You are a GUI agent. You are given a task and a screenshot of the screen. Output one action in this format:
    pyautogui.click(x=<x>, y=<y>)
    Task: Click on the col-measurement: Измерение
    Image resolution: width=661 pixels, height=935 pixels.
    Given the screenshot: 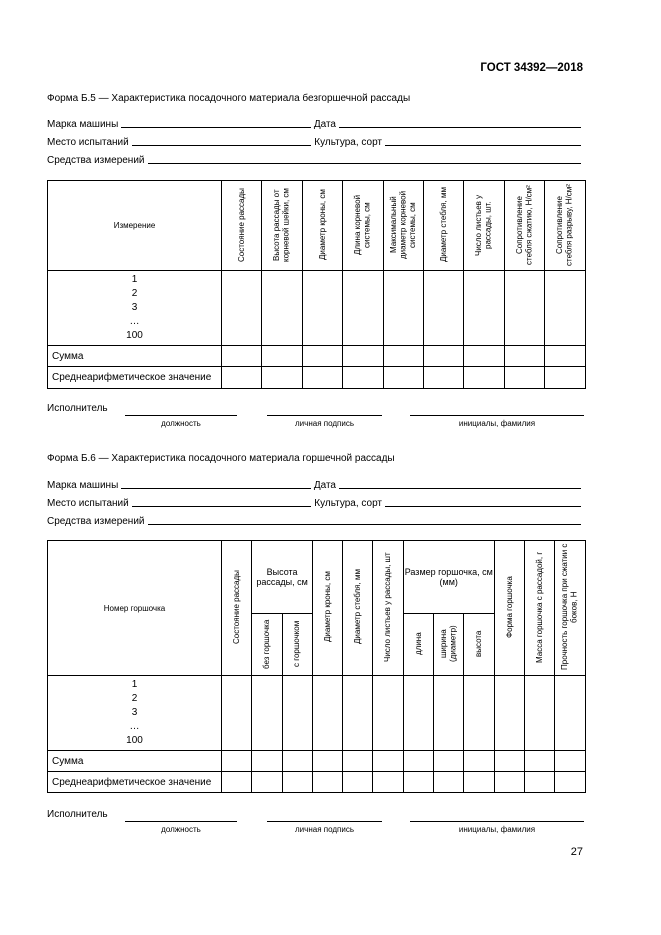 What is the action you would take?
    pyautogui.click(x=134, y=225)
    